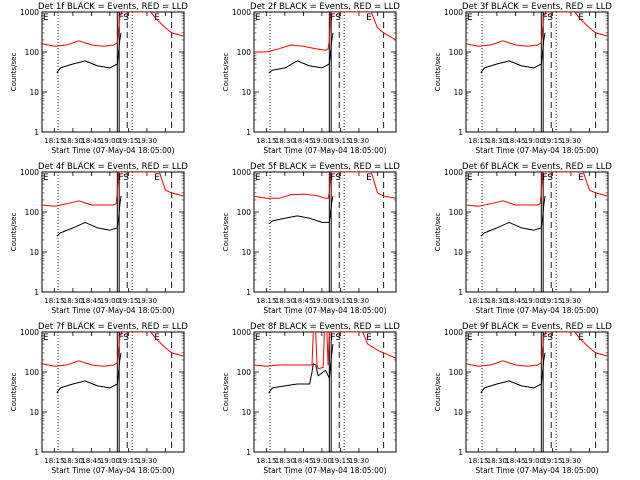  Describe the element at coordinates (537, 167) in the screenshot. I see `chart-title: Det 6f BLACK = Events, RED = LLD` at that location.